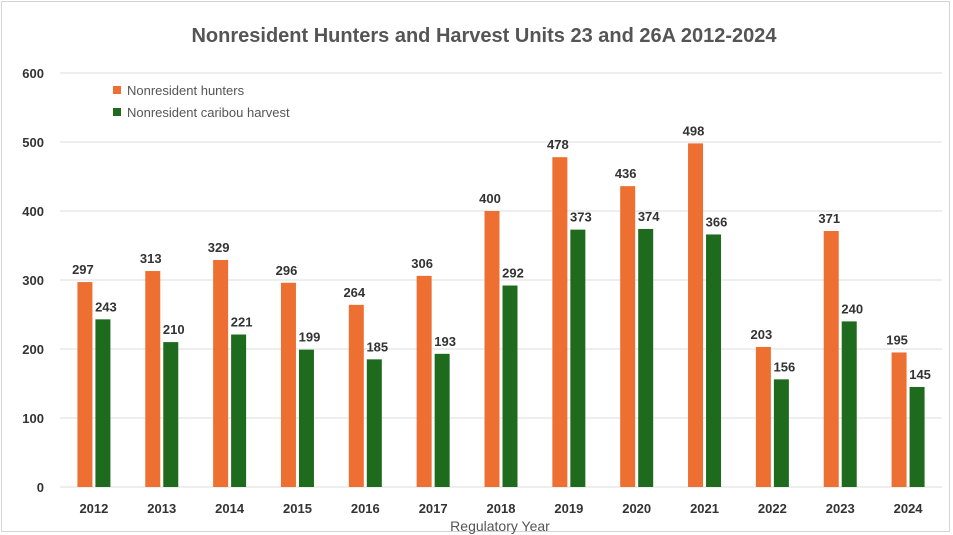 Image resolution: width=953 pixels, height=535 pixels. I want to click on x-tick-label: 2016, so click(365, 508).